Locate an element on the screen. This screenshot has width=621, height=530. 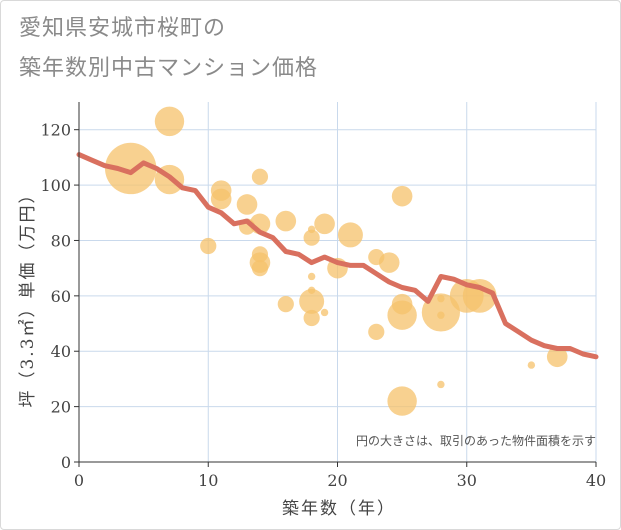
y-tick-label: 80 is located at coordinates (61, 240).